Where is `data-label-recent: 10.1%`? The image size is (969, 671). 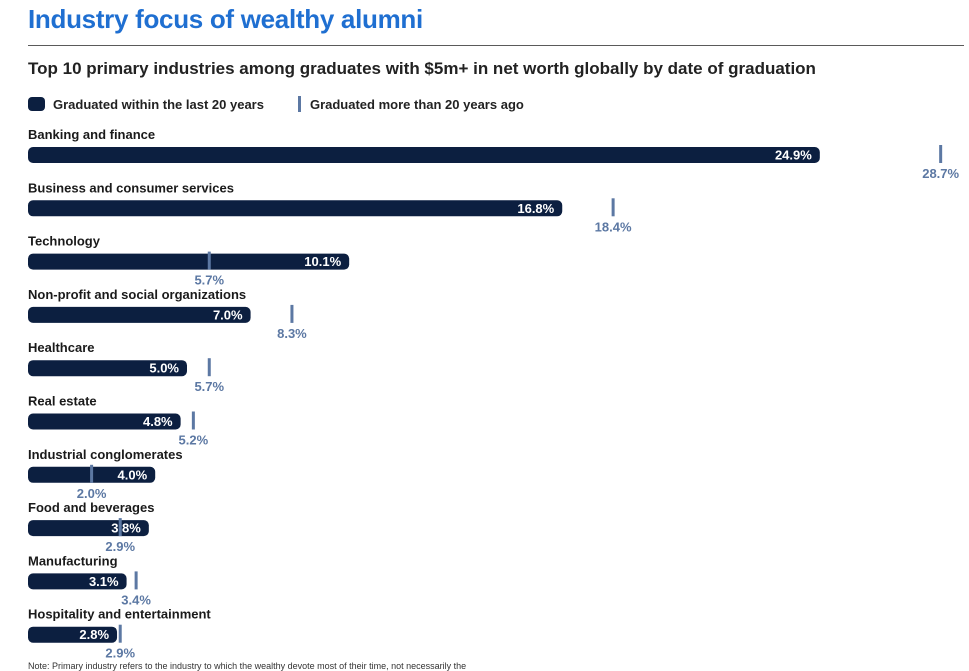 data-label-recent: 10.1% is located at coordinates (322, 261).